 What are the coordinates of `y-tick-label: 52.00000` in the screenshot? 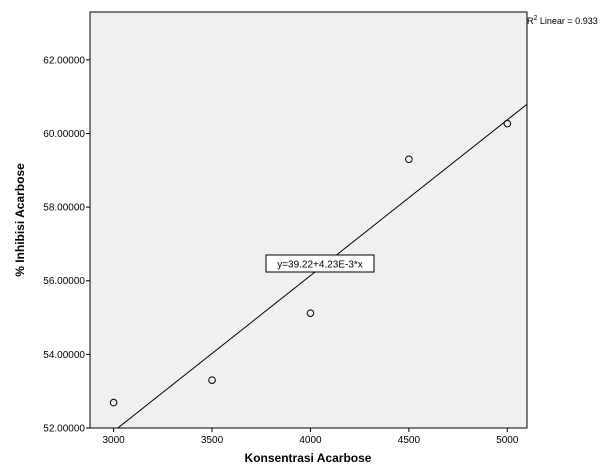 It's located at (64, 429).